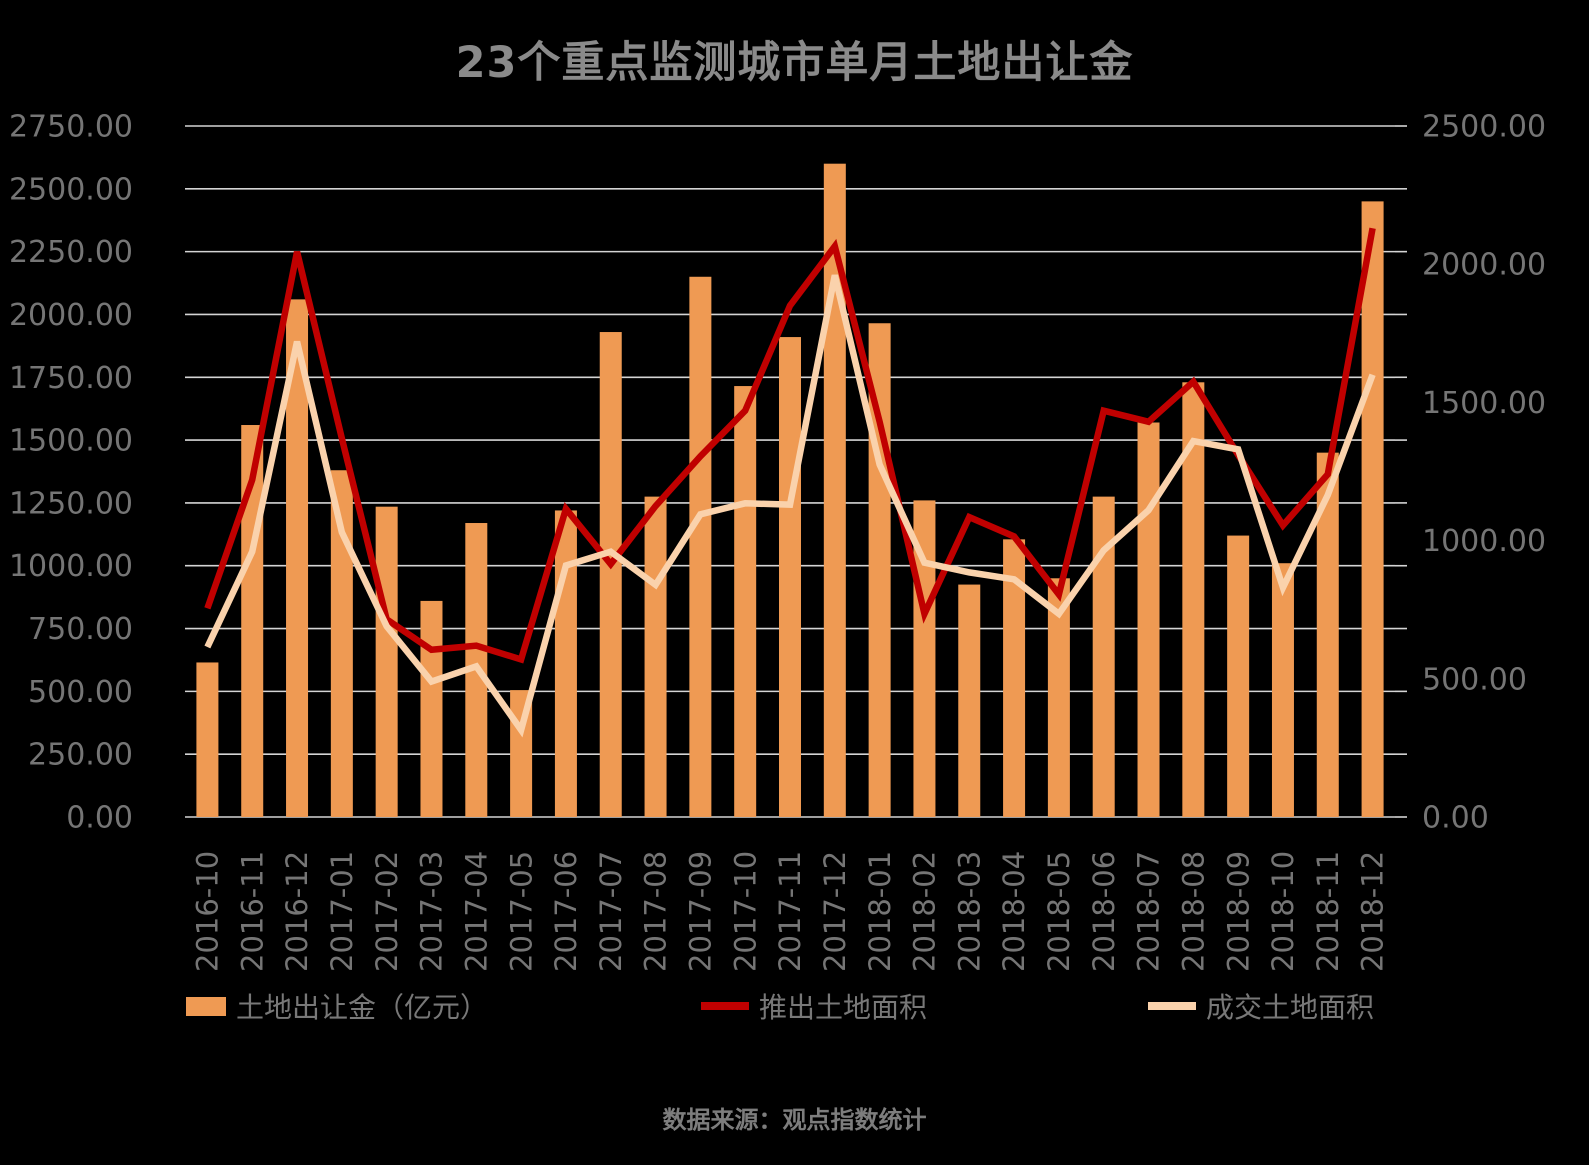  What do you see at coordinates (71, 503) in the screenshot?
I see `left-axis-tick-label: 1250.00` at bounding box center [71, 503].